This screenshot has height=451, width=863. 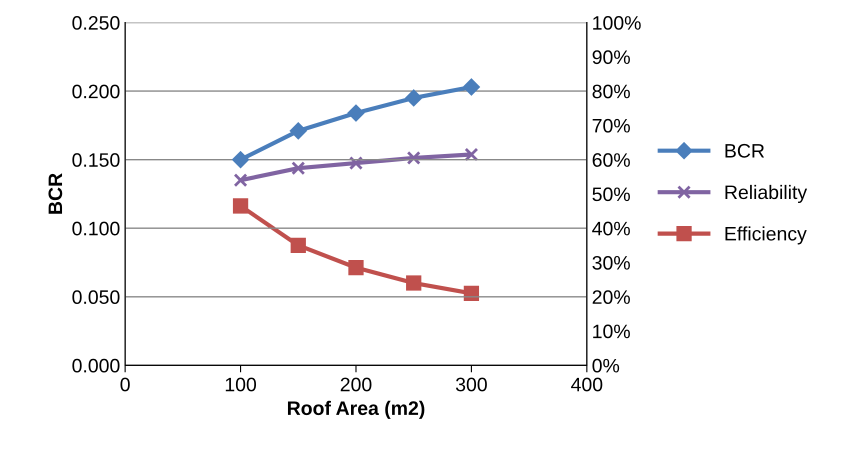 What do you see at coordinates (766, 235) in the screenshot?
I see `legend-label: Efficiency` at bounding box center [766, 235].